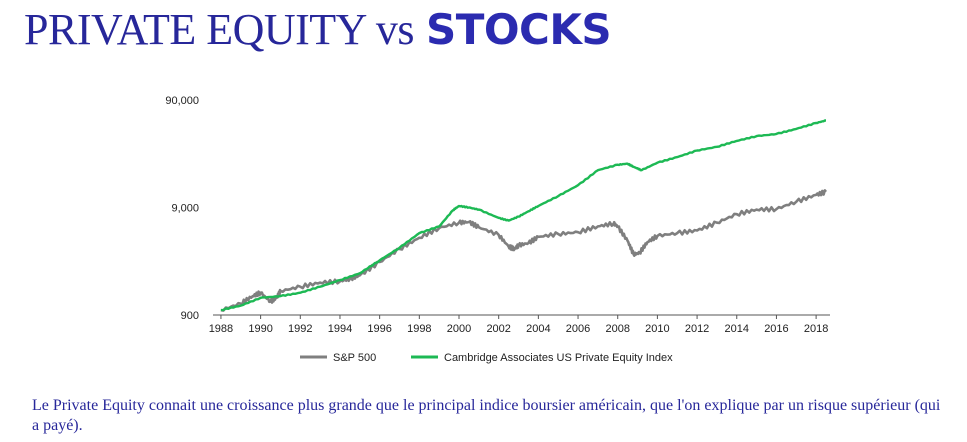  I want to click on page-title: PRIVATE EQUITY vs STOCKS, so click(318, 34).